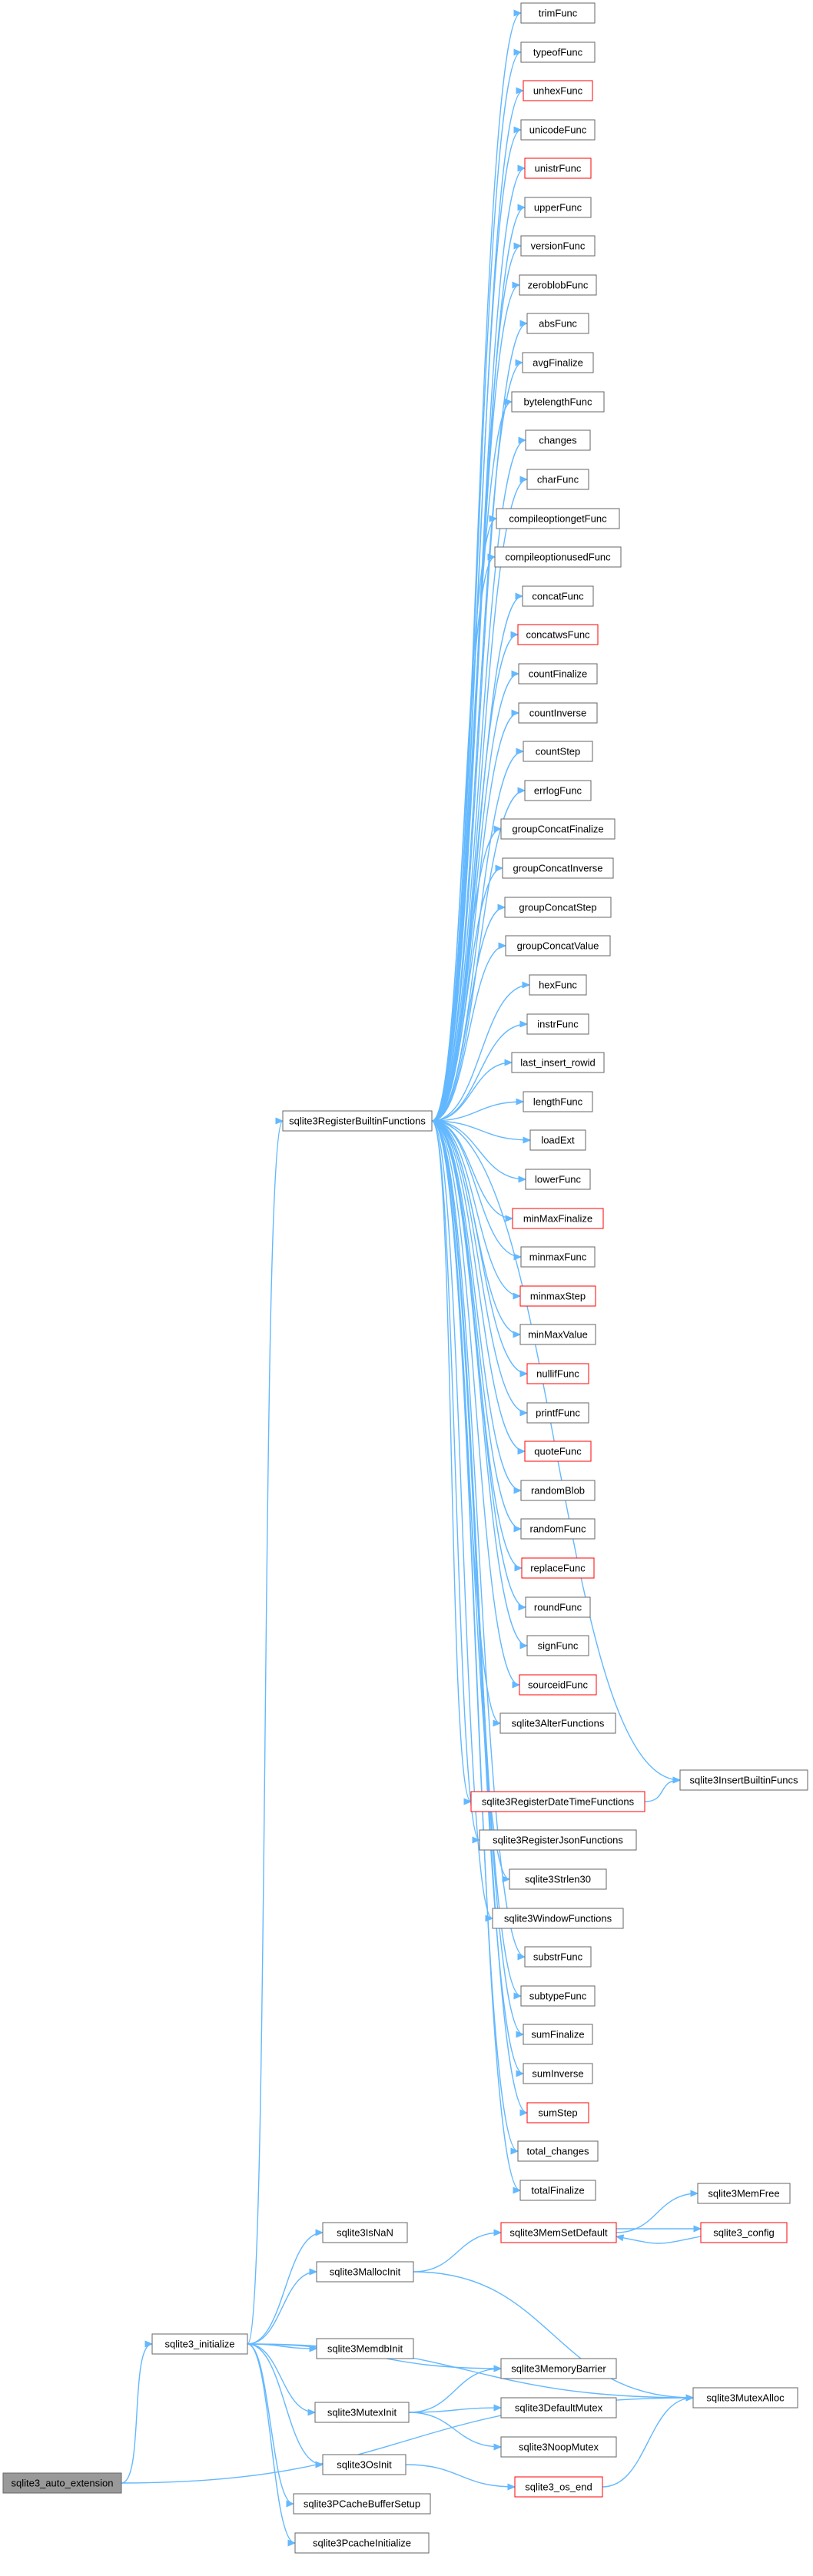  Describe the element at coordinates (558, 945) in the screenshot. I see `node-groupConcatValue: groupConcatValue` at that location.